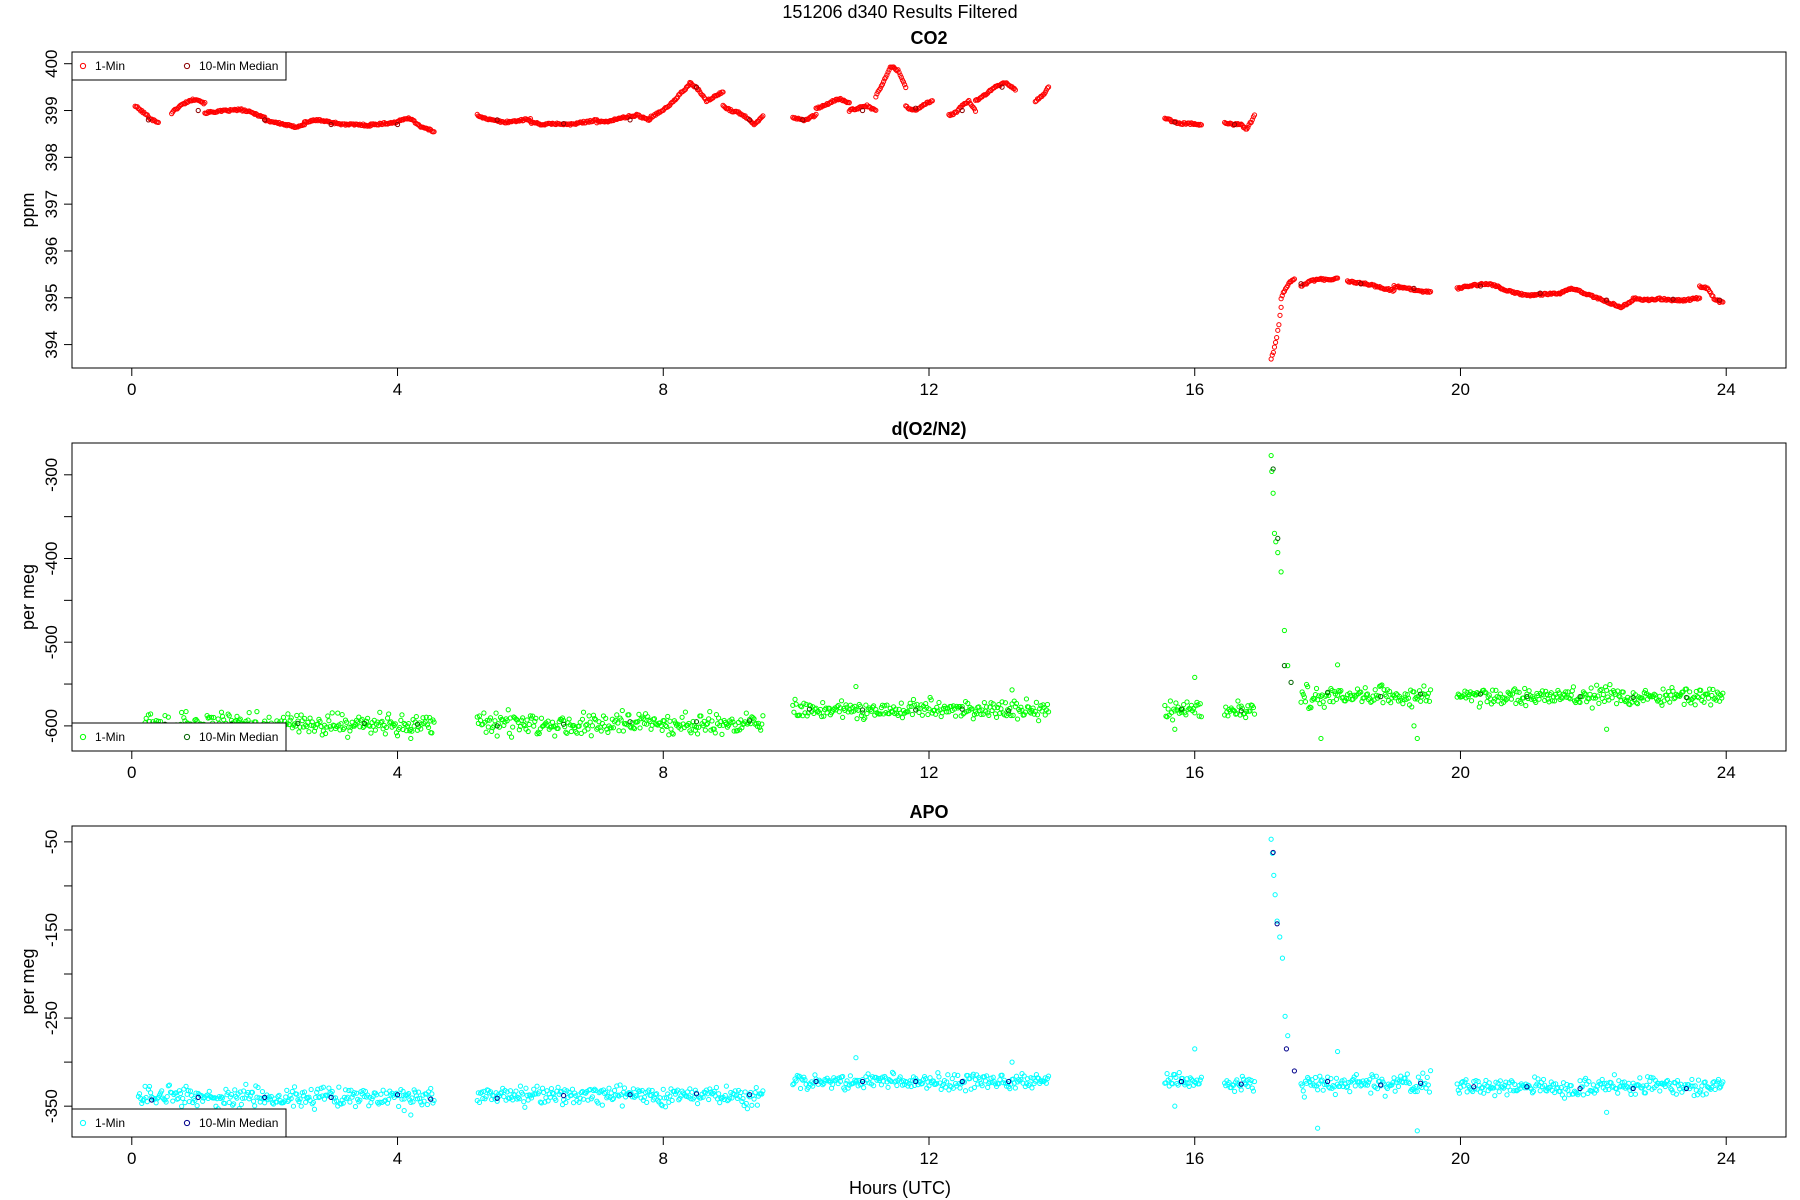 The image size is (1800, 1200). What do you see at coordinates (1194, 389) in the screenshot?
I see `x-tick-label: 16` at bounding box center [1194, 389].